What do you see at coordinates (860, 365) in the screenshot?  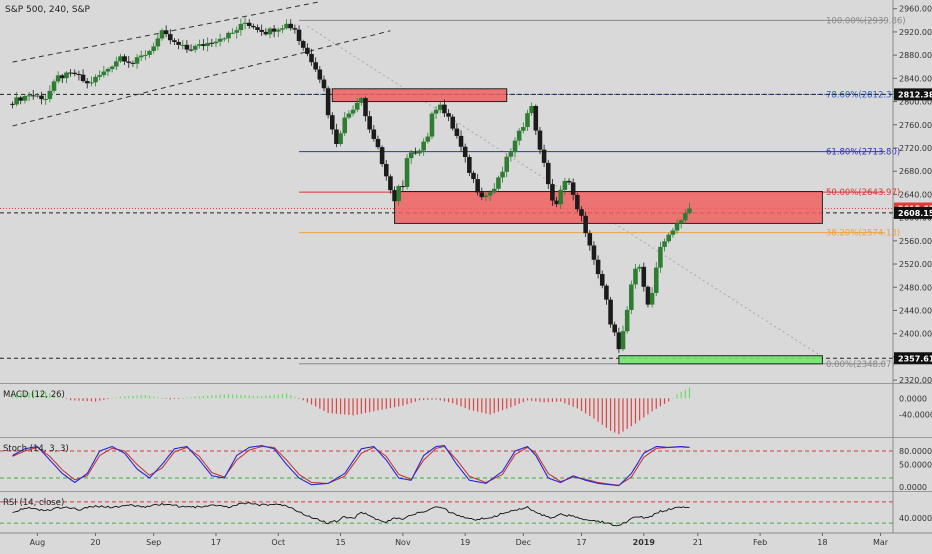 I see `fib-level-label: 0.00%(2348.07)` at bounding box center [860, 365].